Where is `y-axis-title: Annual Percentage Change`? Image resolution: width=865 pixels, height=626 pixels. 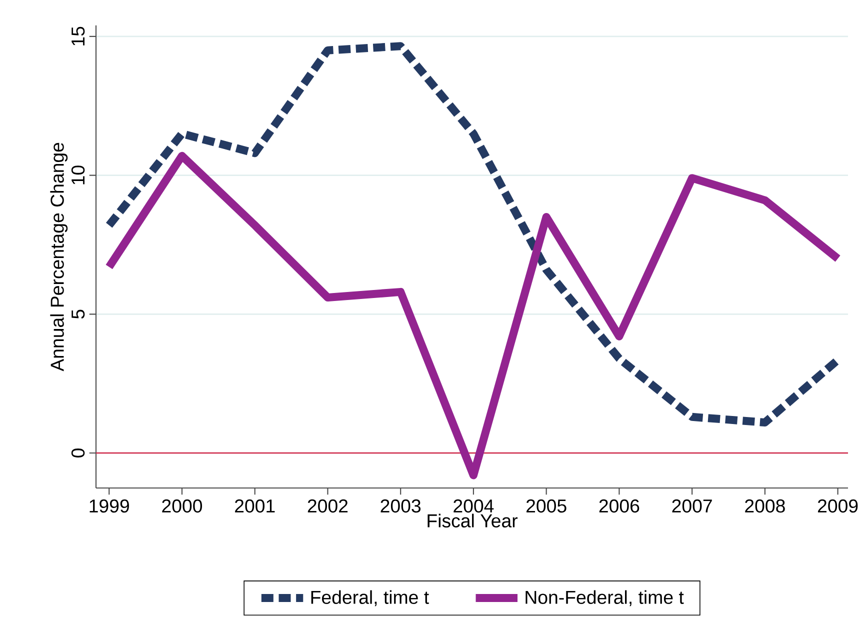 y-axis-title: Annual Percentage Change is located at coordinates (59, 257).